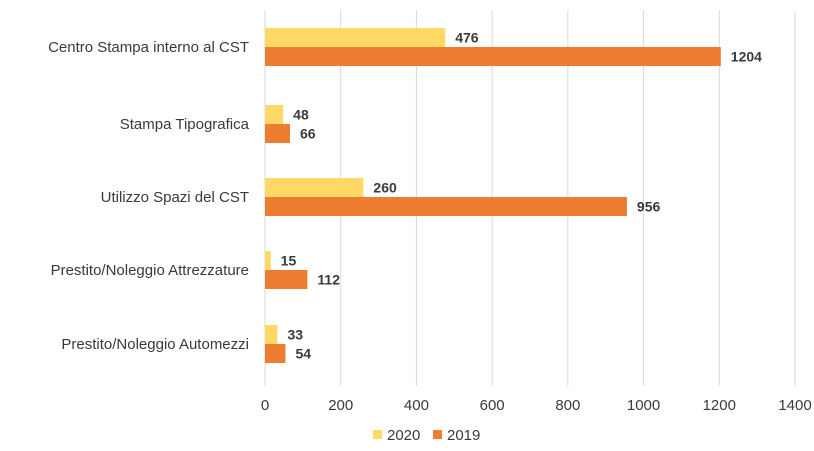  What do you see at coordinates (463, 435) in the screenshot?
I see `legend-label: 2019` at bounding box center [463, 435].